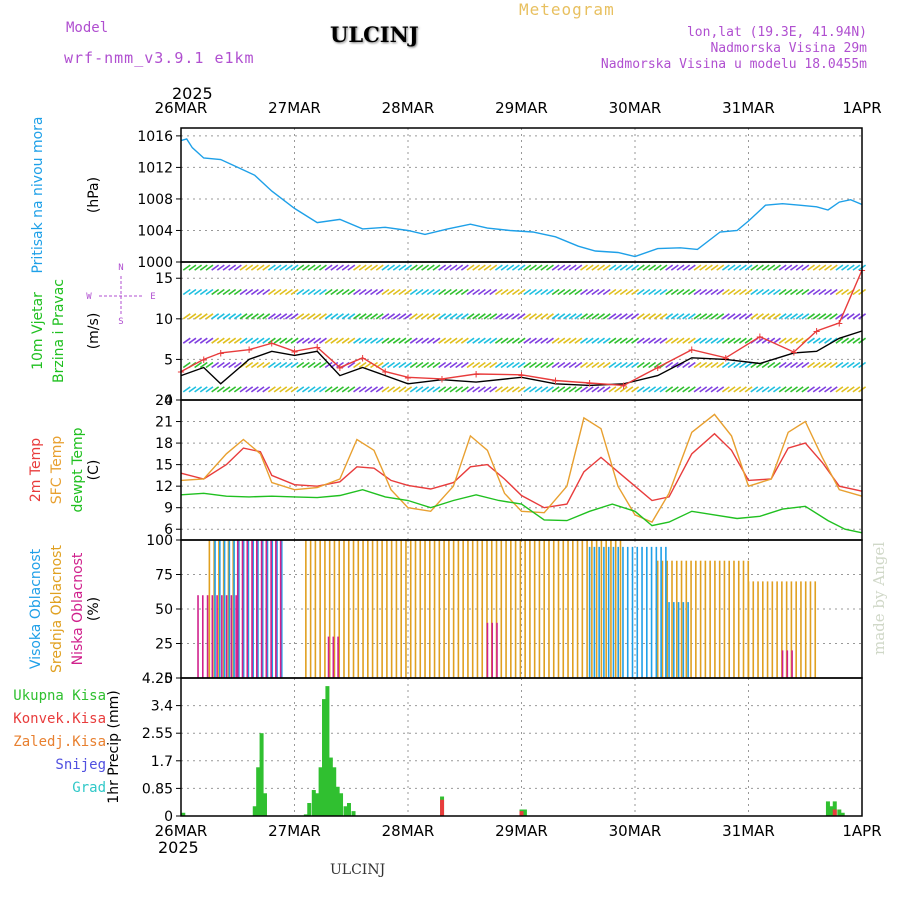 The height and width of the screenshot is (900, 900). I want to click on ytick-label: 15, so click(164, 466).